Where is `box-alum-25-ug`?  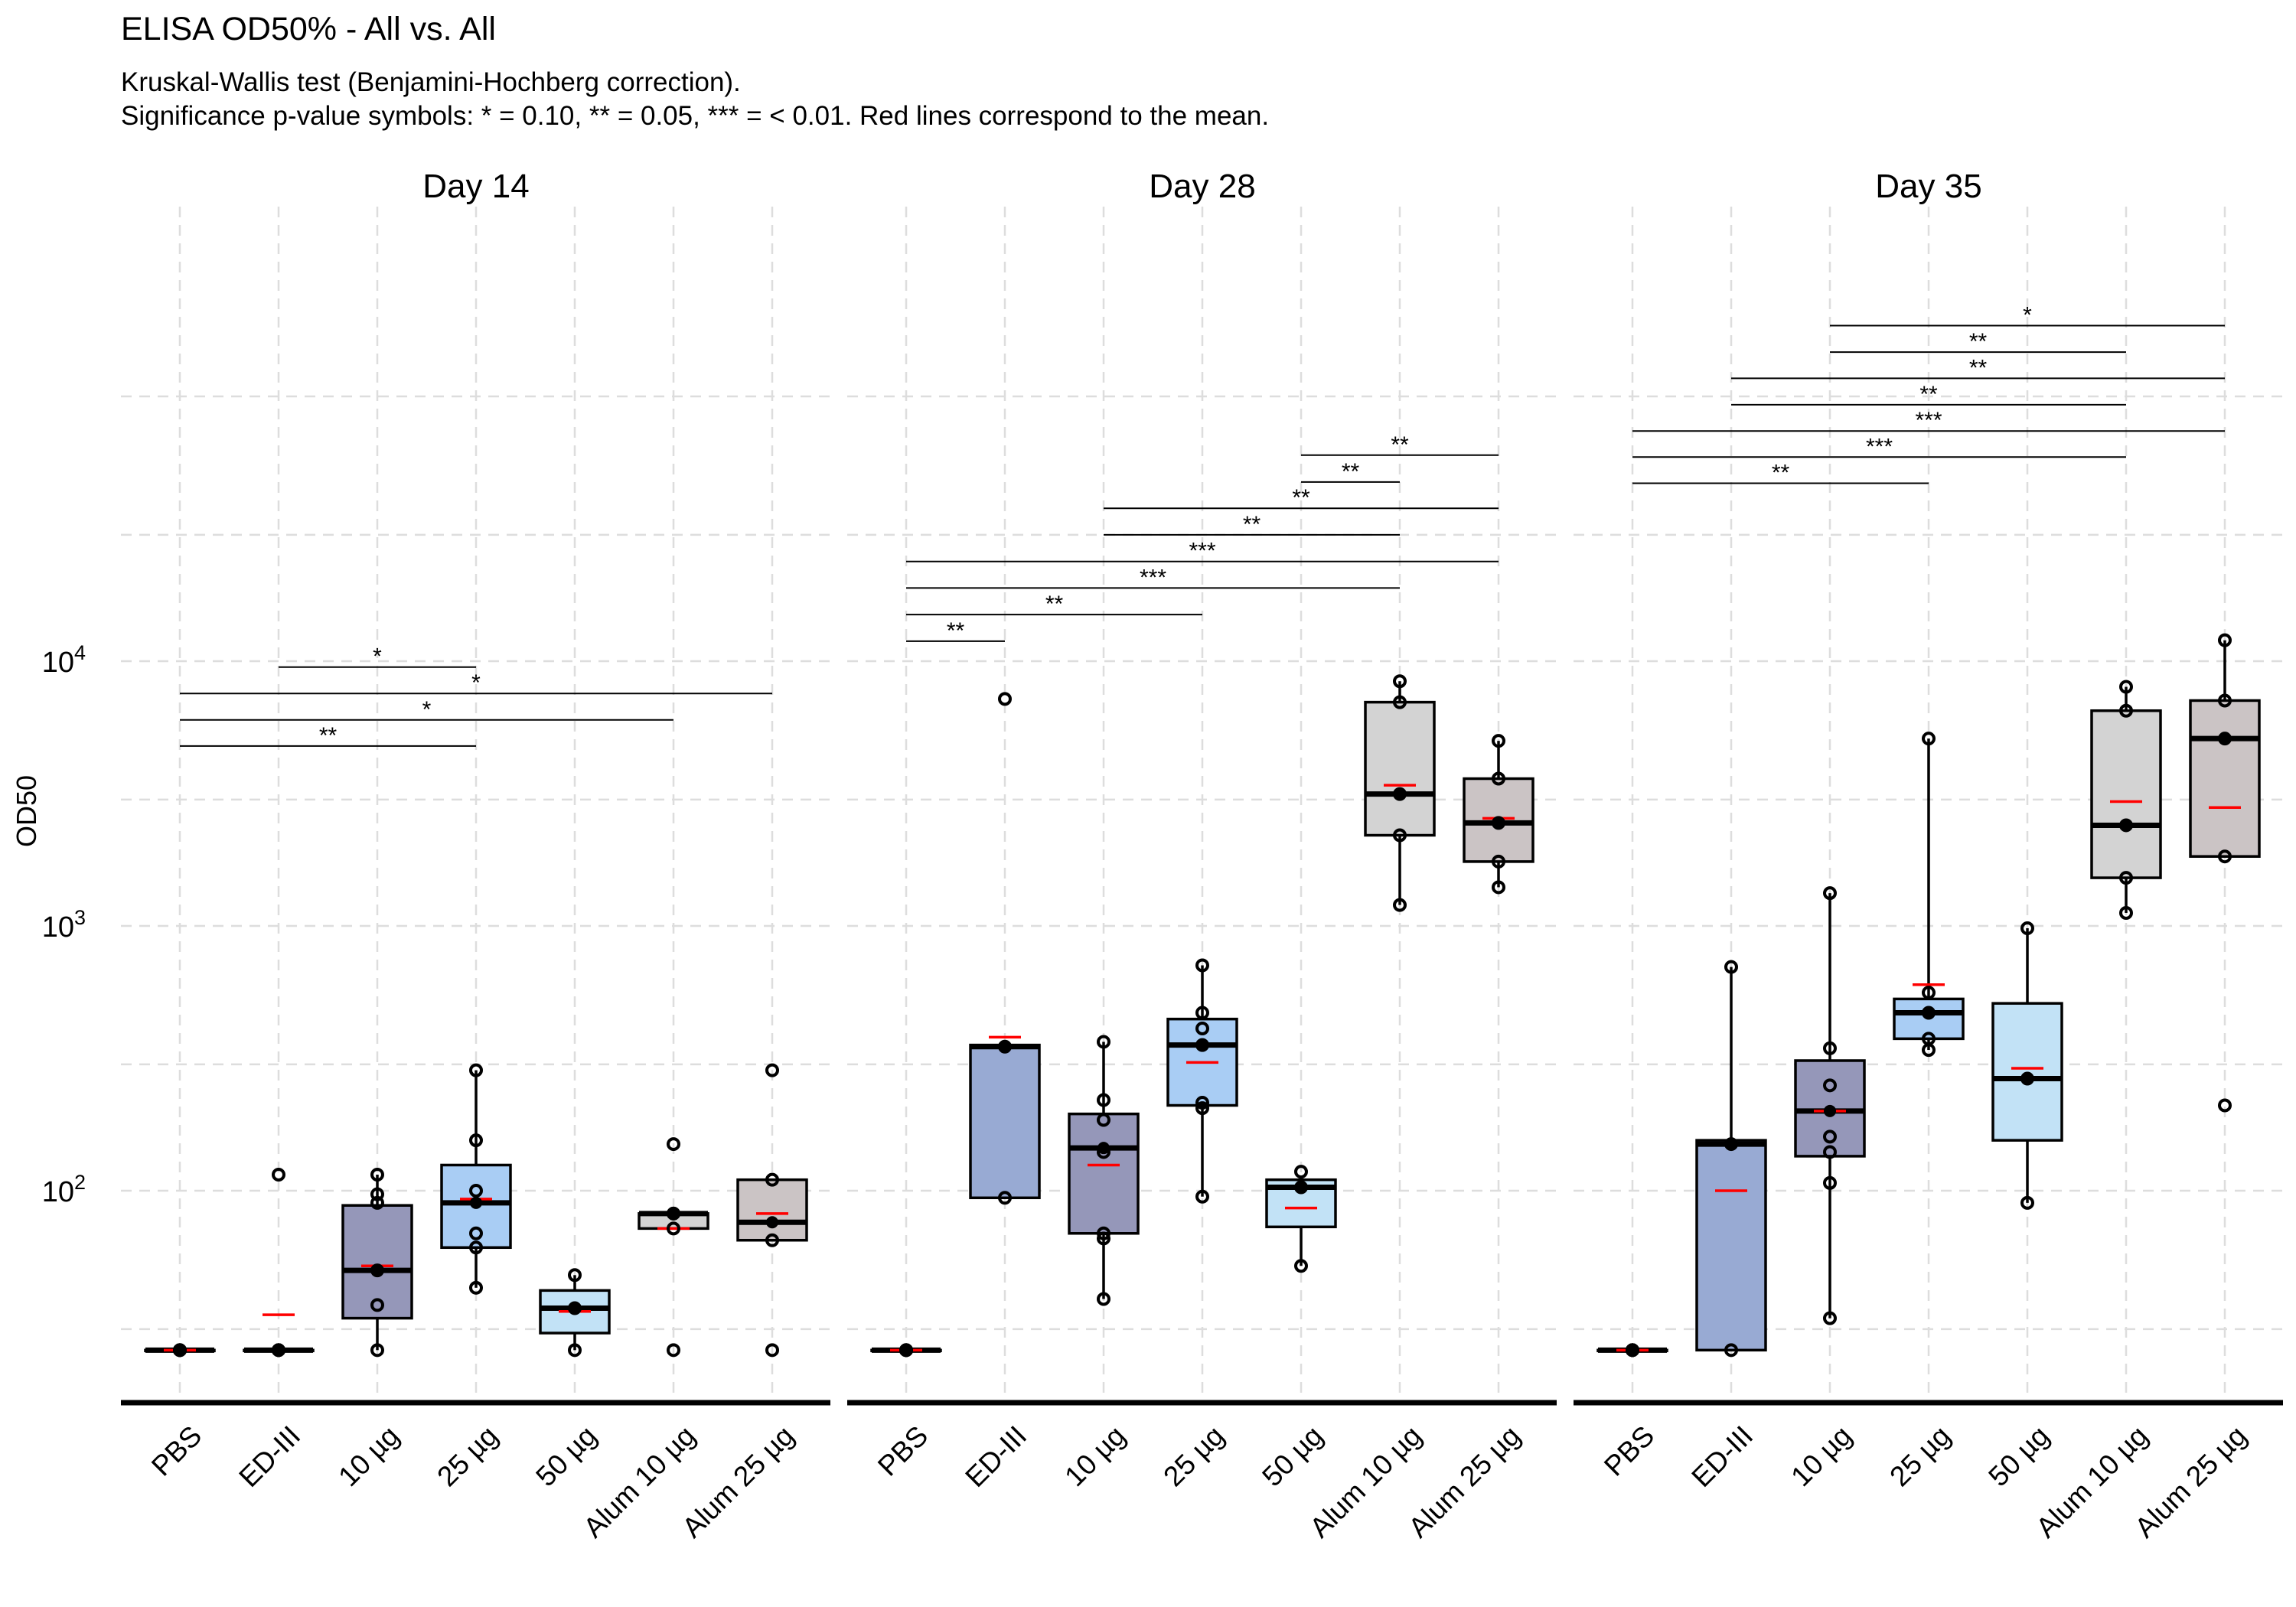
box-alum-25-ug is located at coordinates (2225, 873).